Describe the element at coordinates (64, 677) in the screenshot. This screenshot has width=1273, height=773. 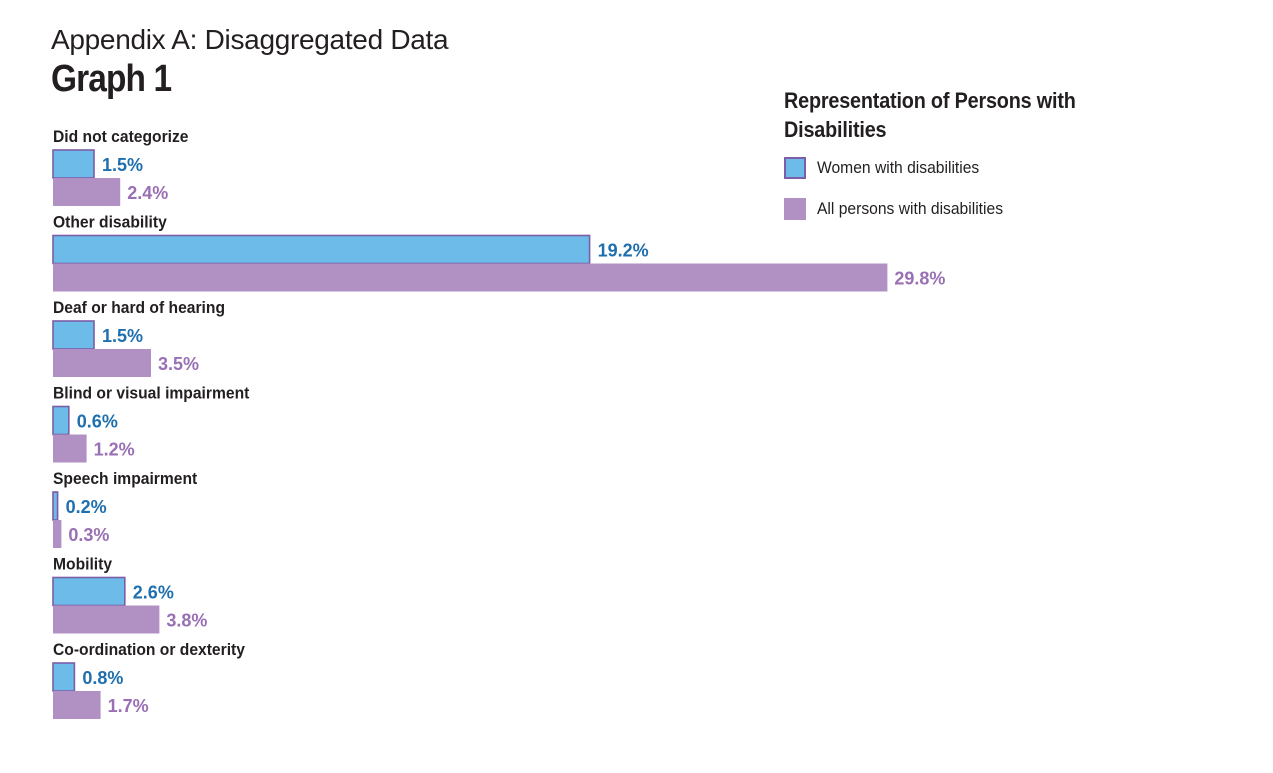
I see `bar-women-co-ordination-or-dexterity` at that location.